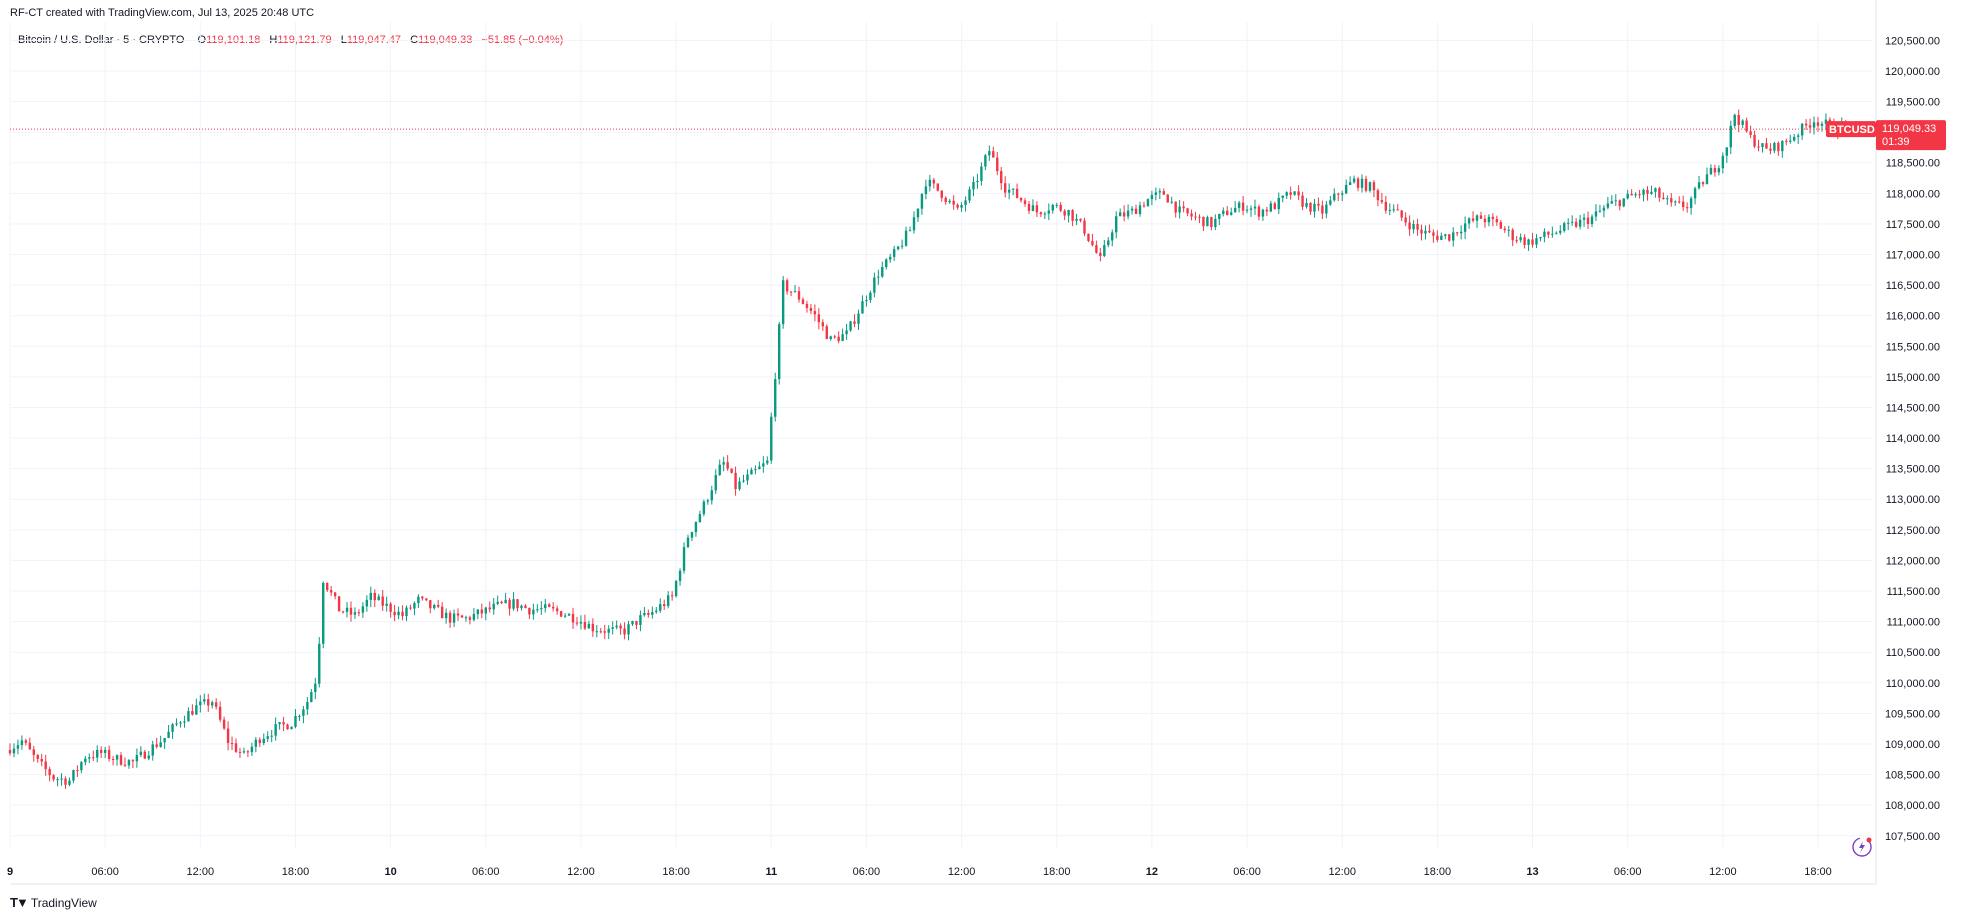 The width and height of the screenshot is (1963, 922). What do you see at coordinates (1912, 745) in the screenshot?
I see `y-tick-label: 109,000.00` at bounding box center [1912, 745].